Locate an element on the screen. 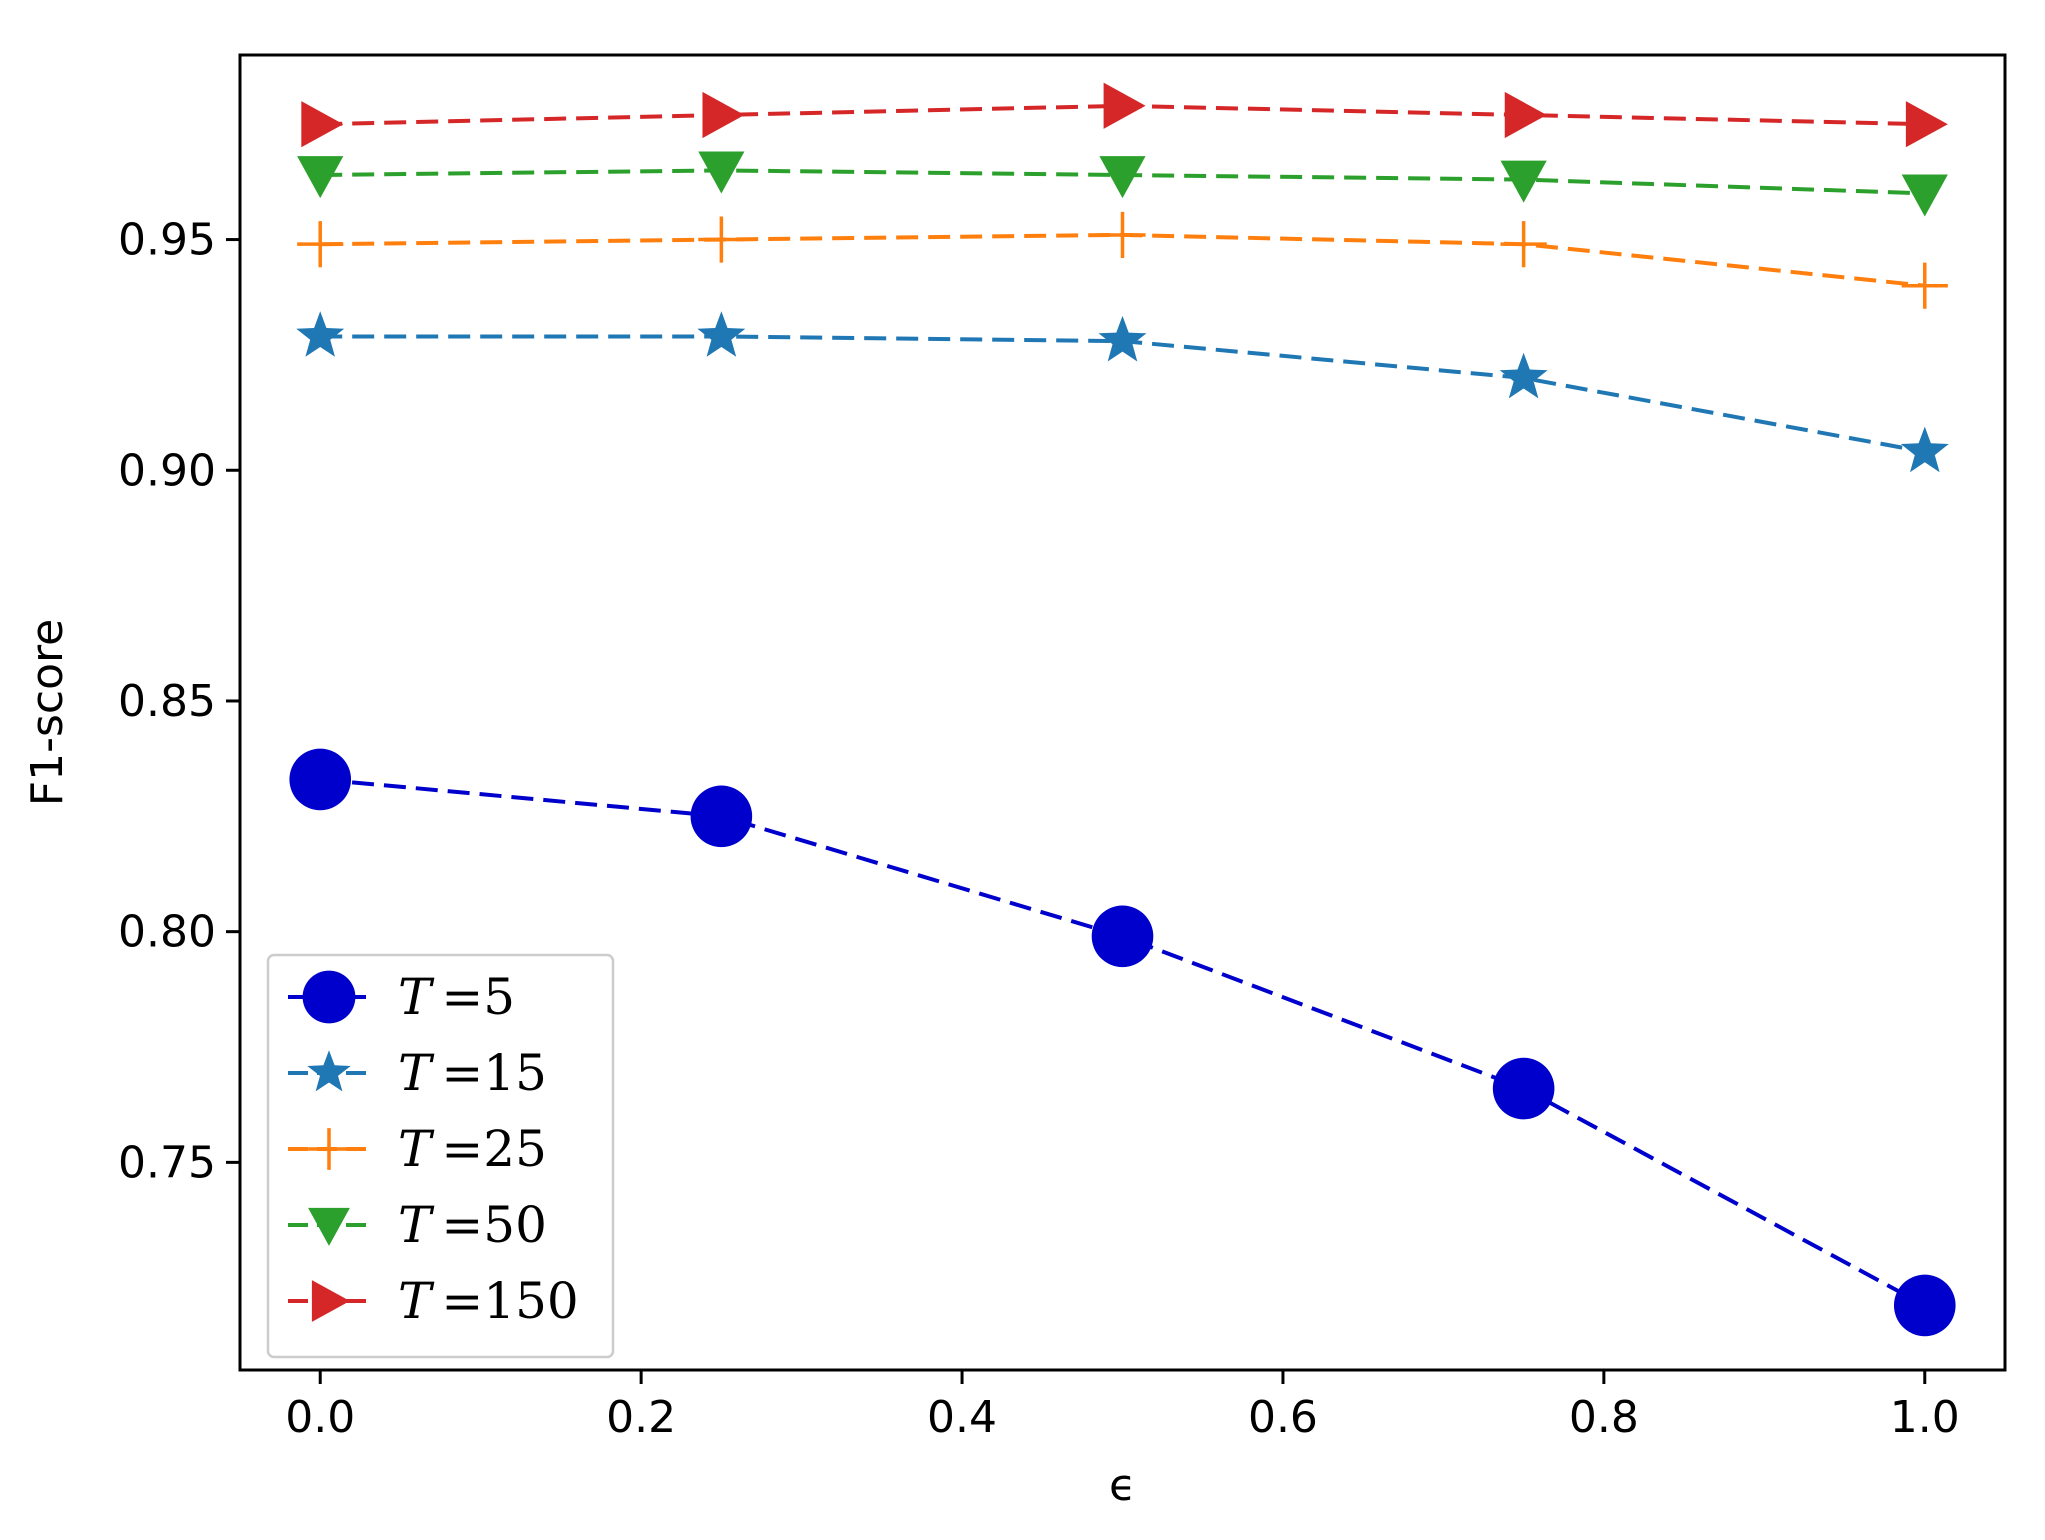 The width and height of the screenshot is (2045, 1540). legend-entry: T =25 is located at coordinates (417, 1149).